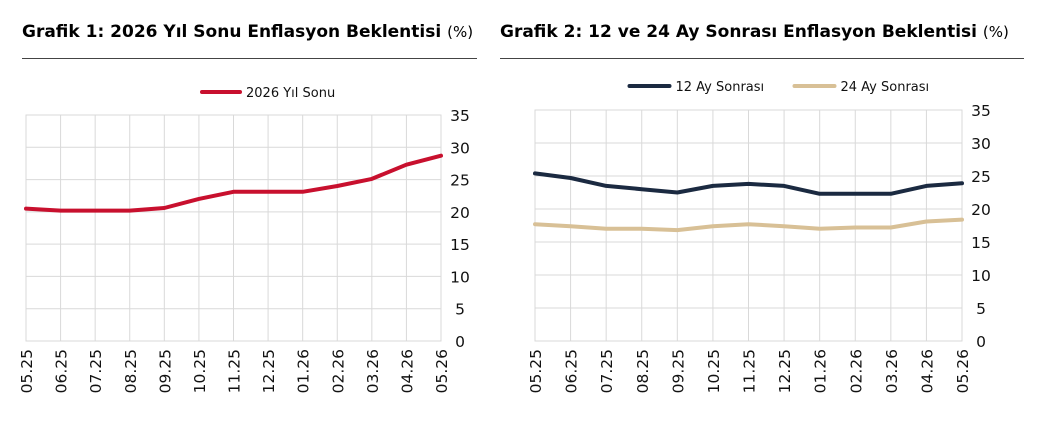 The image size is (1054, 430). Describe the element at coordinates (269, 371) in the screenshot. I see `chart-1-x-tick-label: 12.25` at that location.